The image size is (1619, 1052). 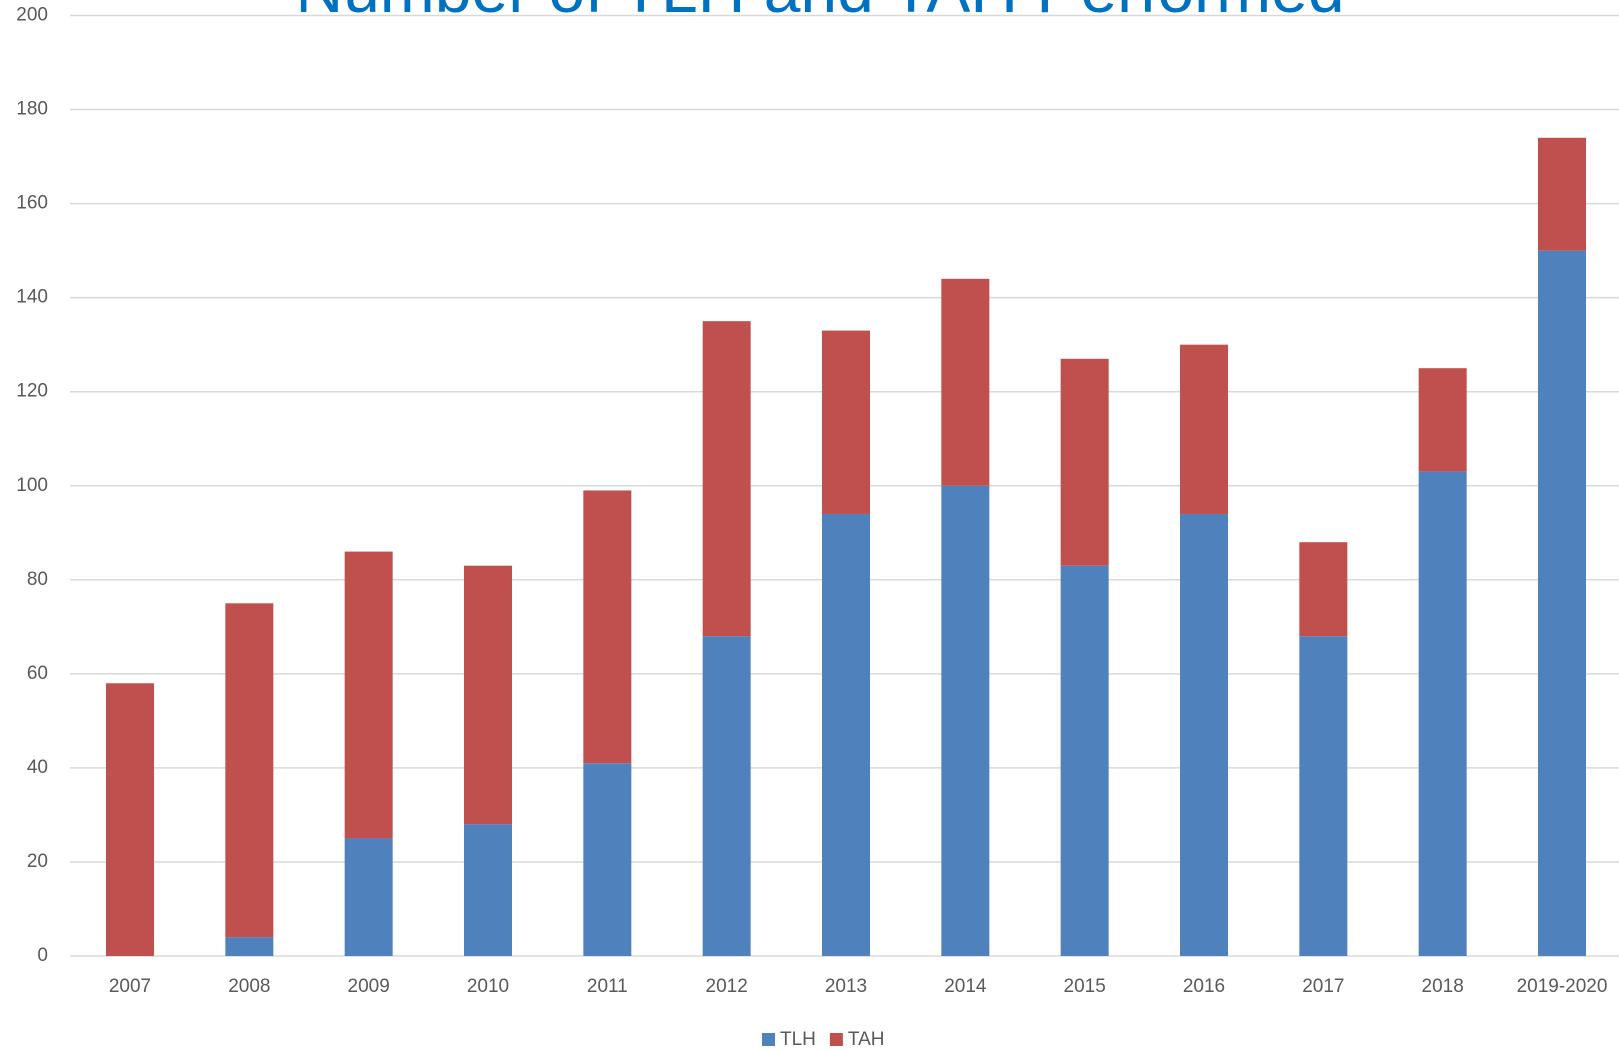 I want to click on y-tick-label: 0, so click(x=42, y=955).